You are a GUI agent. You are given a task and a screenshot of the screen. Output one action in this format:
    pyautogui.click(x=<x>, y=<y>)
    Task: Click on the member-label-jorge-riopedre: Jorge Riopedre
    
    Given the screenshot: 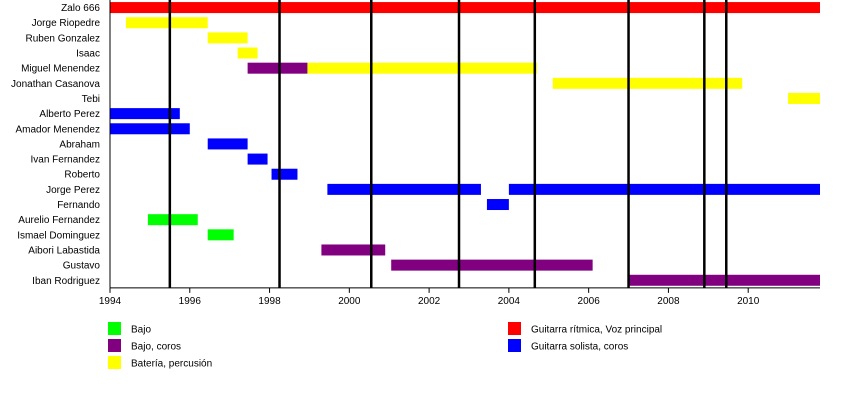 What is the action you would take?
    pyautogui.click(x=66, y=23)
    